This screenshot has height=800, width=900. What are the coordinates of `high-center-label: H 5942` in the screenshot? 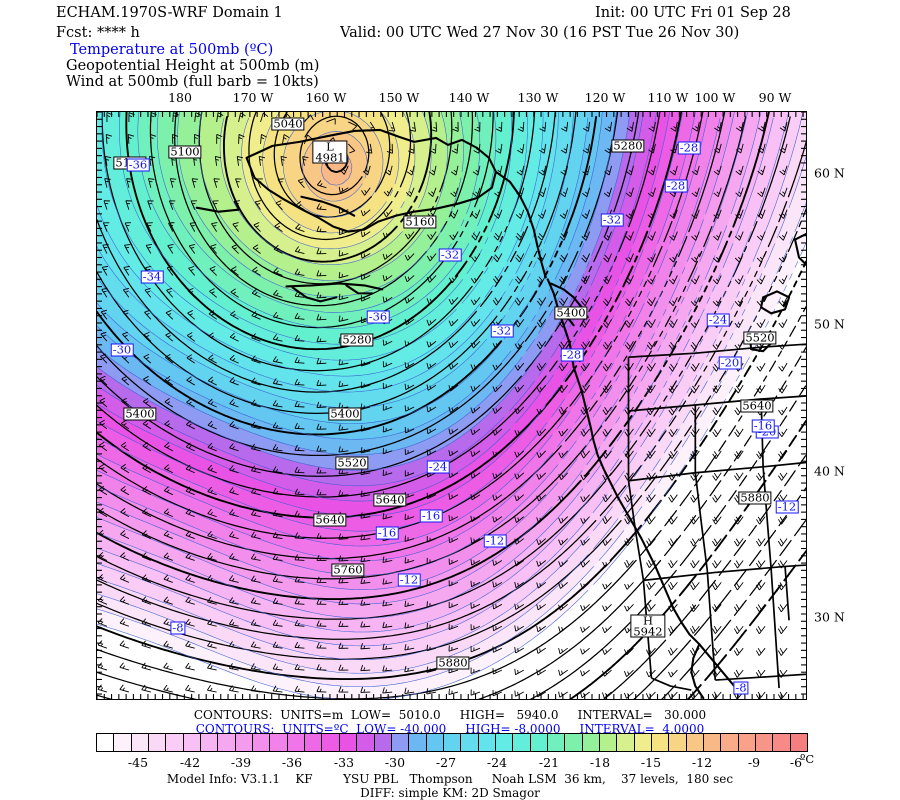 It's located at (648, 626).